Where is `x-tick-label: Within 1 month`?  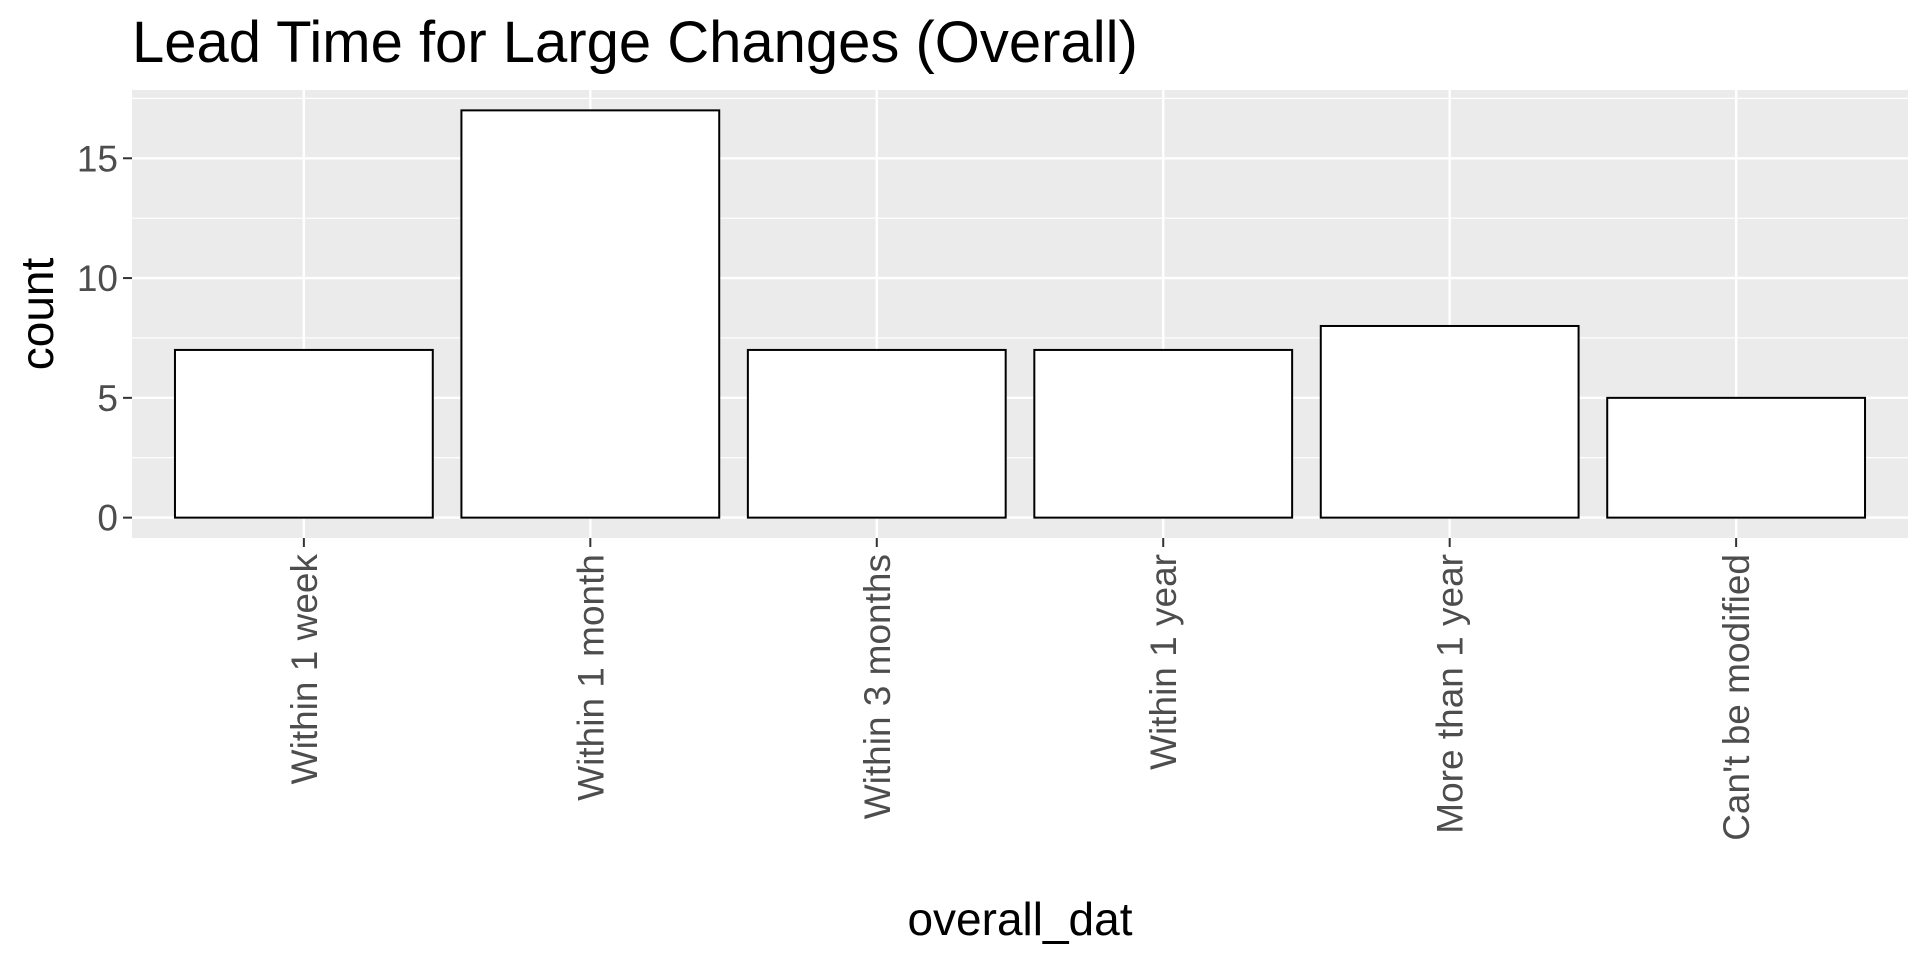
x-tick-label: Within 1 month is located at coordinates (590, 677).